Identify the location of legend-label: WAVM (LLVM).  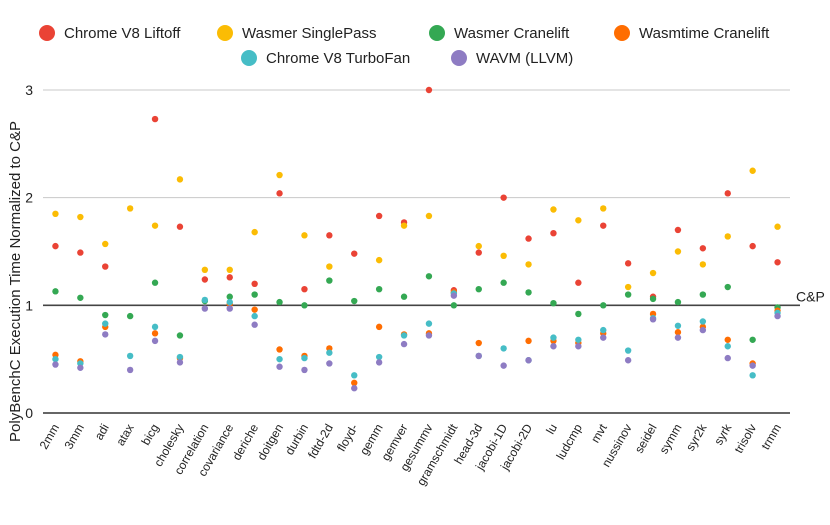
(524, 58).